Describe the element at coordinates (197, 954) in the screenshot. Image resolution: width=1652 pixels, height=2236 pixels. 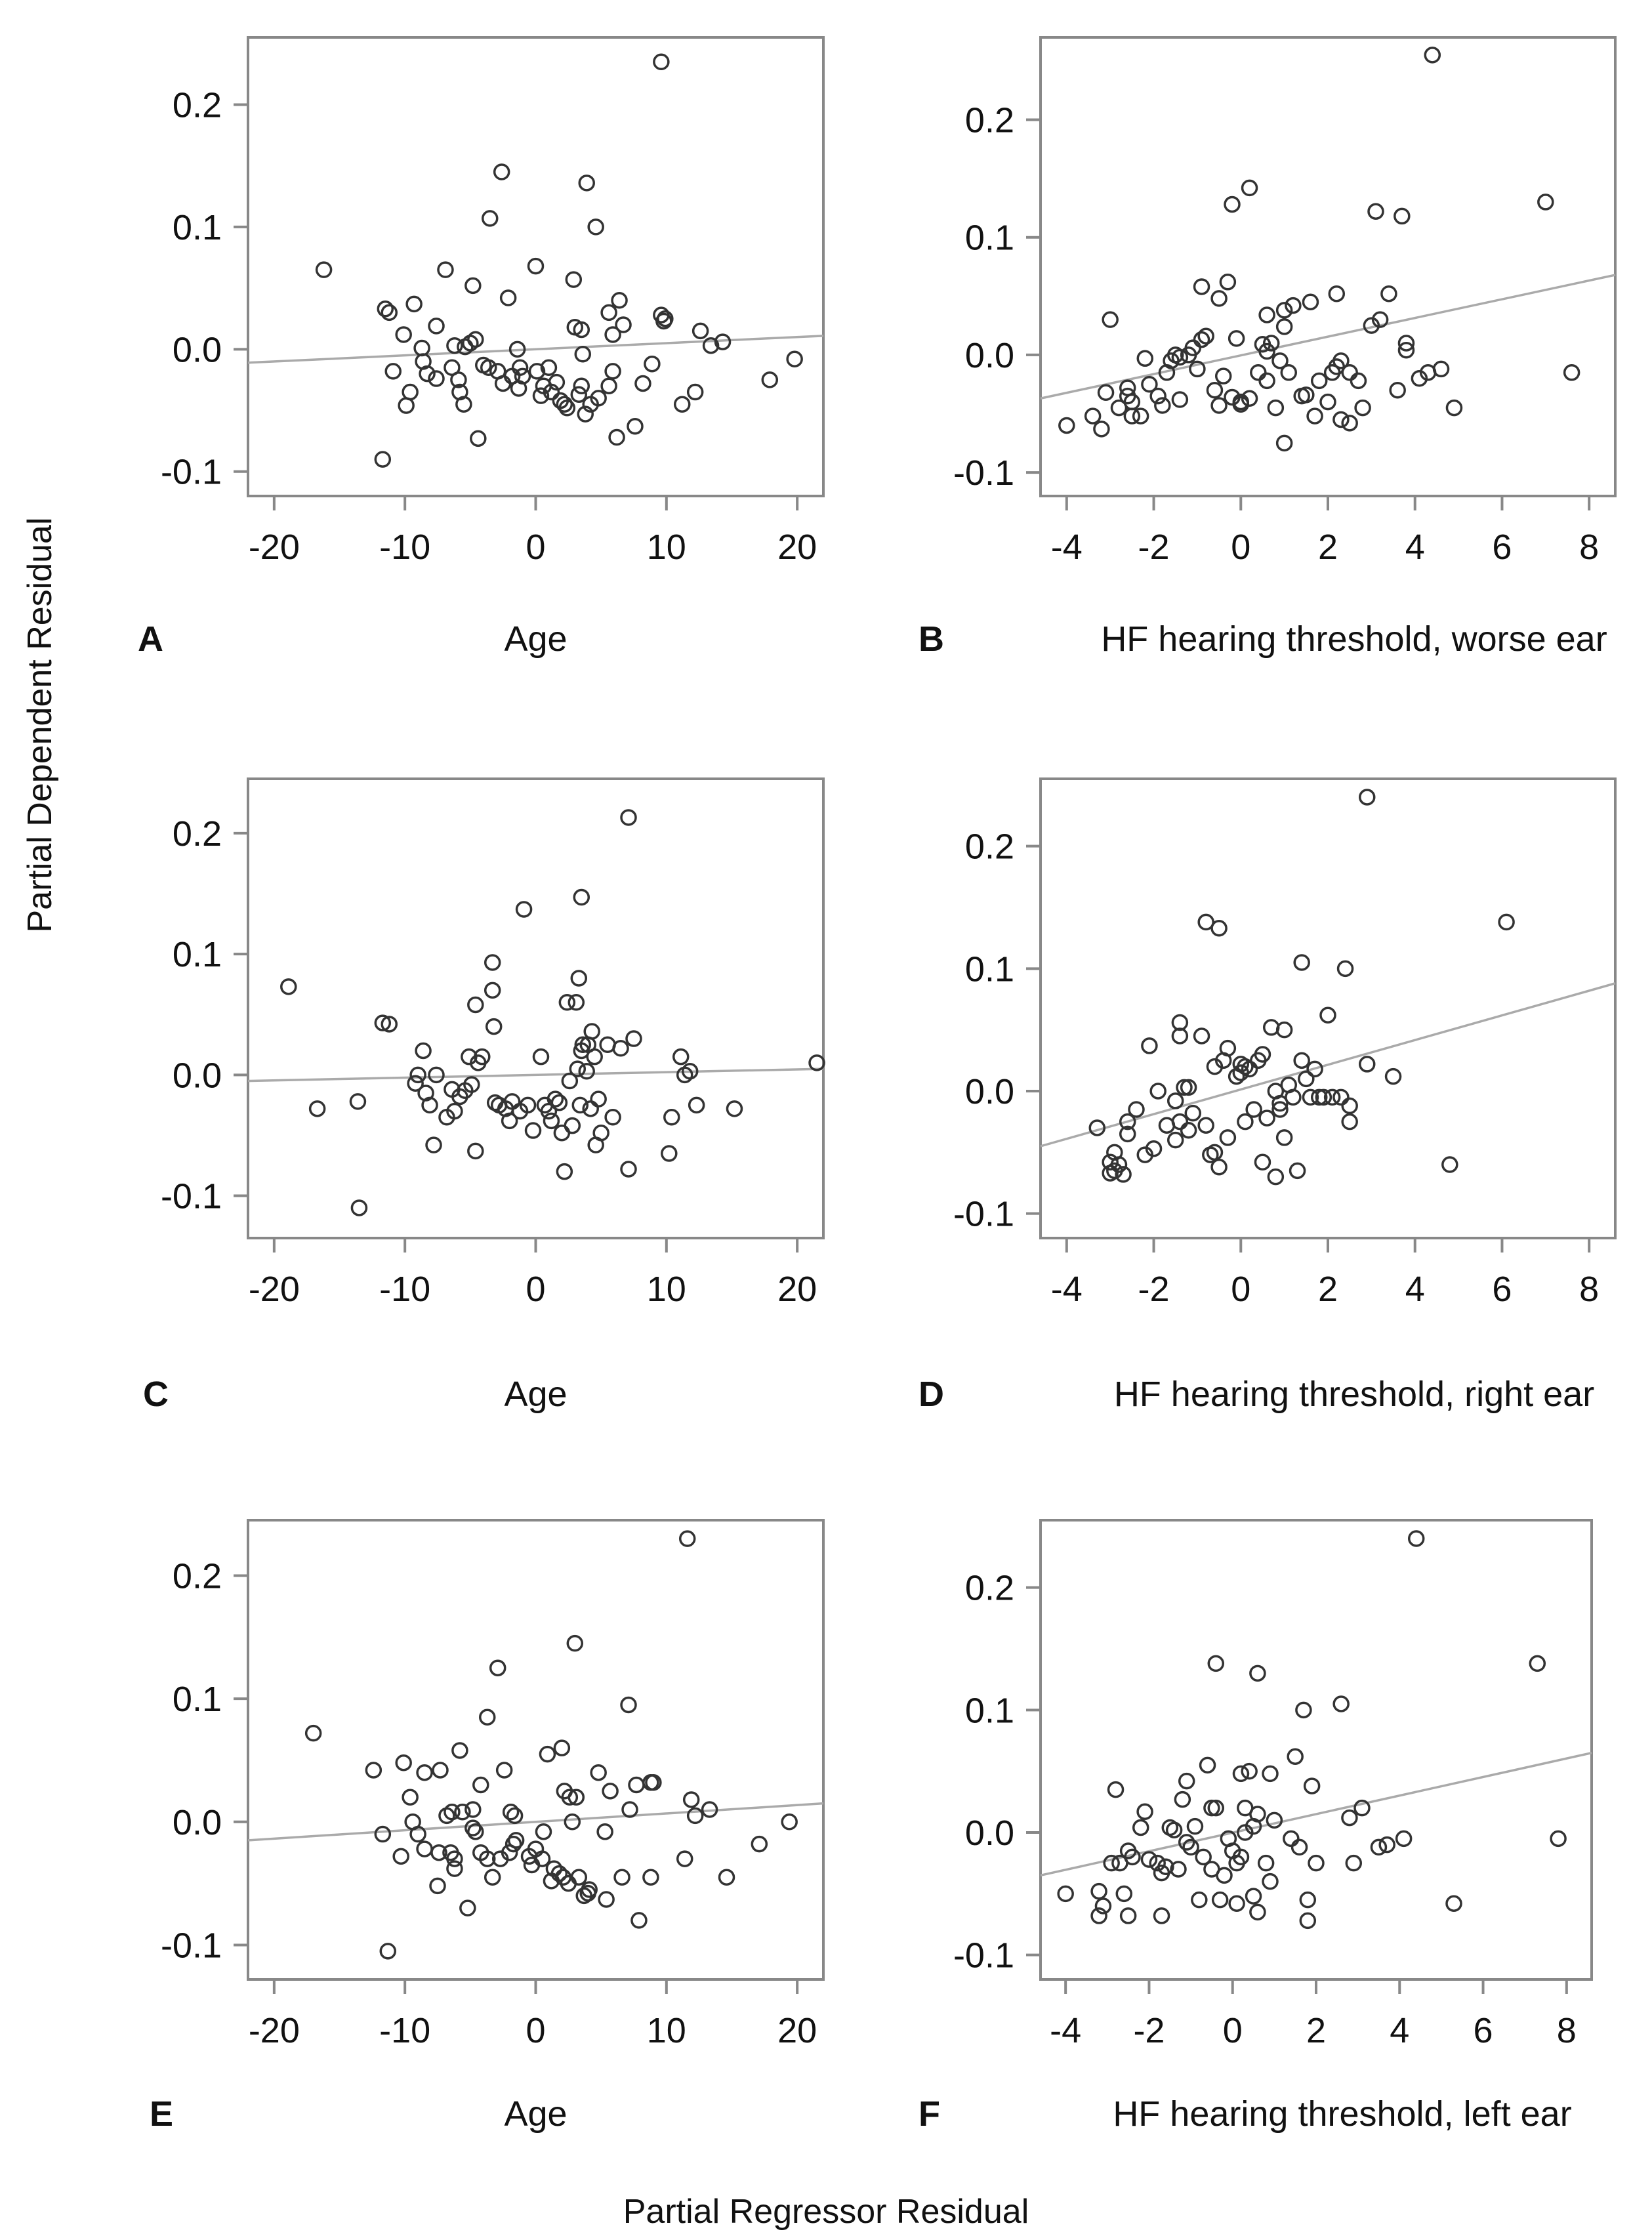
I see `y-tick-label: 0.1` at that location.